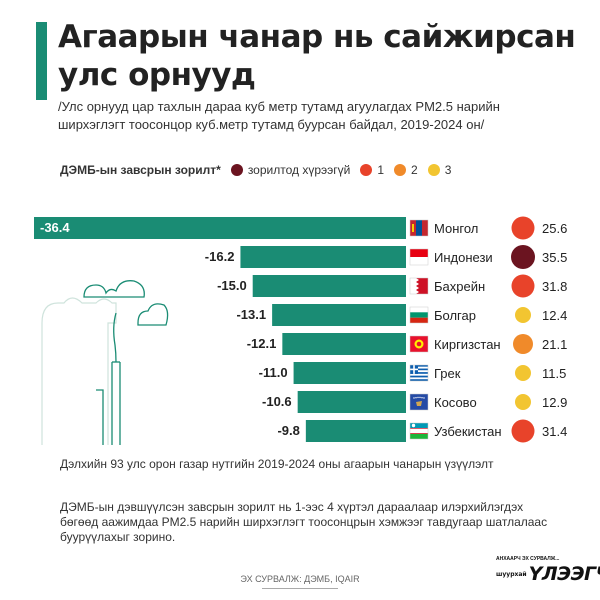 The image size is (600, 600). Describe the element at coordinates (105, 362) in the screenshot. I see `factory-chimney-cloud-icon` at that location.